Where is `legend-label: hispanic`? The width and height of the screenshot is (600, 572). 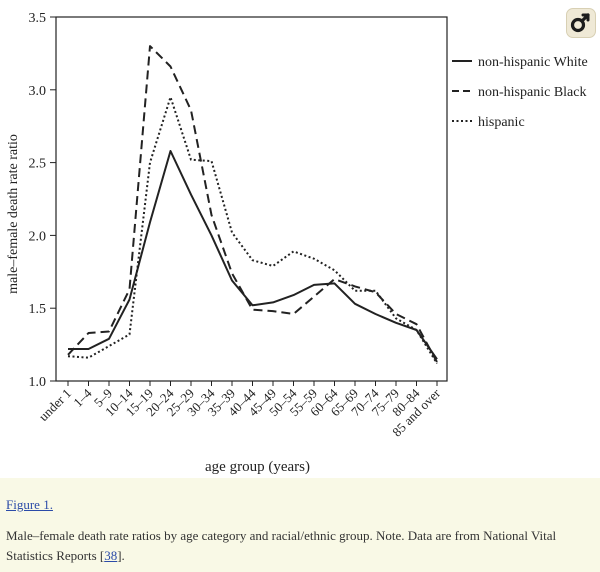
legend-label: hispanic is located at coordinates (501, 122).